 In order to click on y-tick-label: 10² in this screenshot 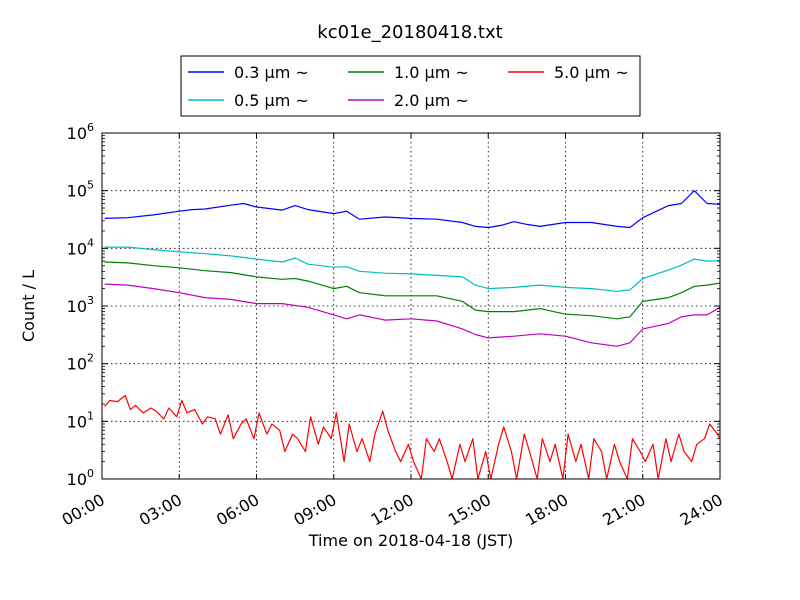, I will do `click(80, 363)`.